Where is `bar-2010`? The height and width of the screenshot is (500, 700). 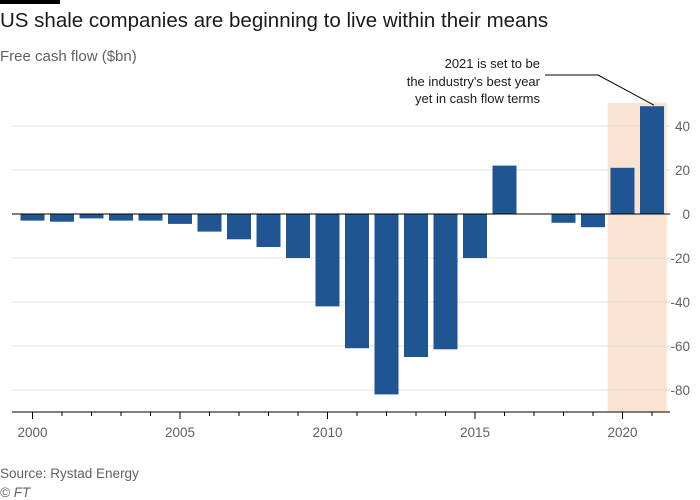
bar-2010 is located at coordinates (327, 260).